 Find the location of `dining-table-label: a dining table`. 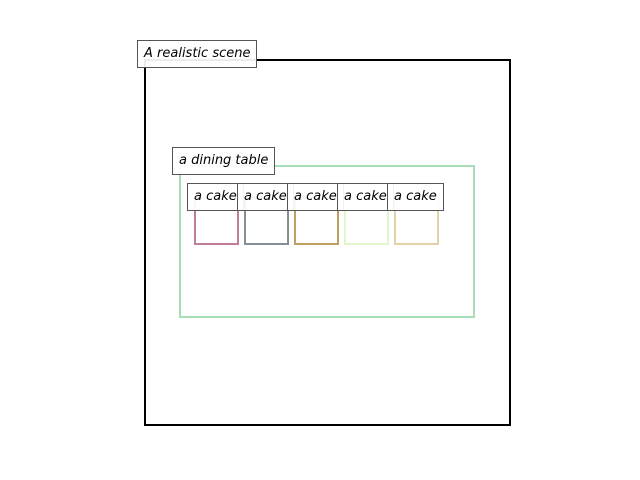

dining-table-label: a dining table is located at coordinates (224, 161).